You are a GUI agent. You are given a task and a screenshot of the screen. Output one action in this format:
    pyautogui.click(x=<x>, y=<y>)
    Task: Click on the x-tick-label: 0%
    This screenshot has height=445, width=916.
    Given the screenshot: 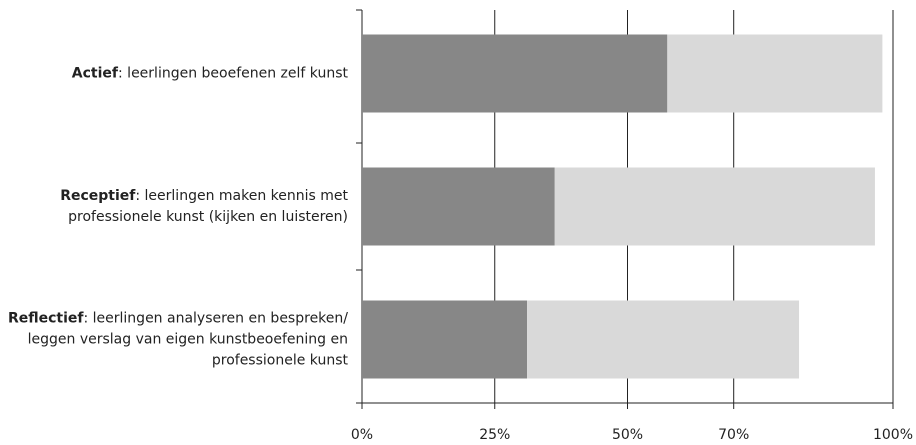 What is the action you would take?
    pyautogui.click(x=362, y=435)
    